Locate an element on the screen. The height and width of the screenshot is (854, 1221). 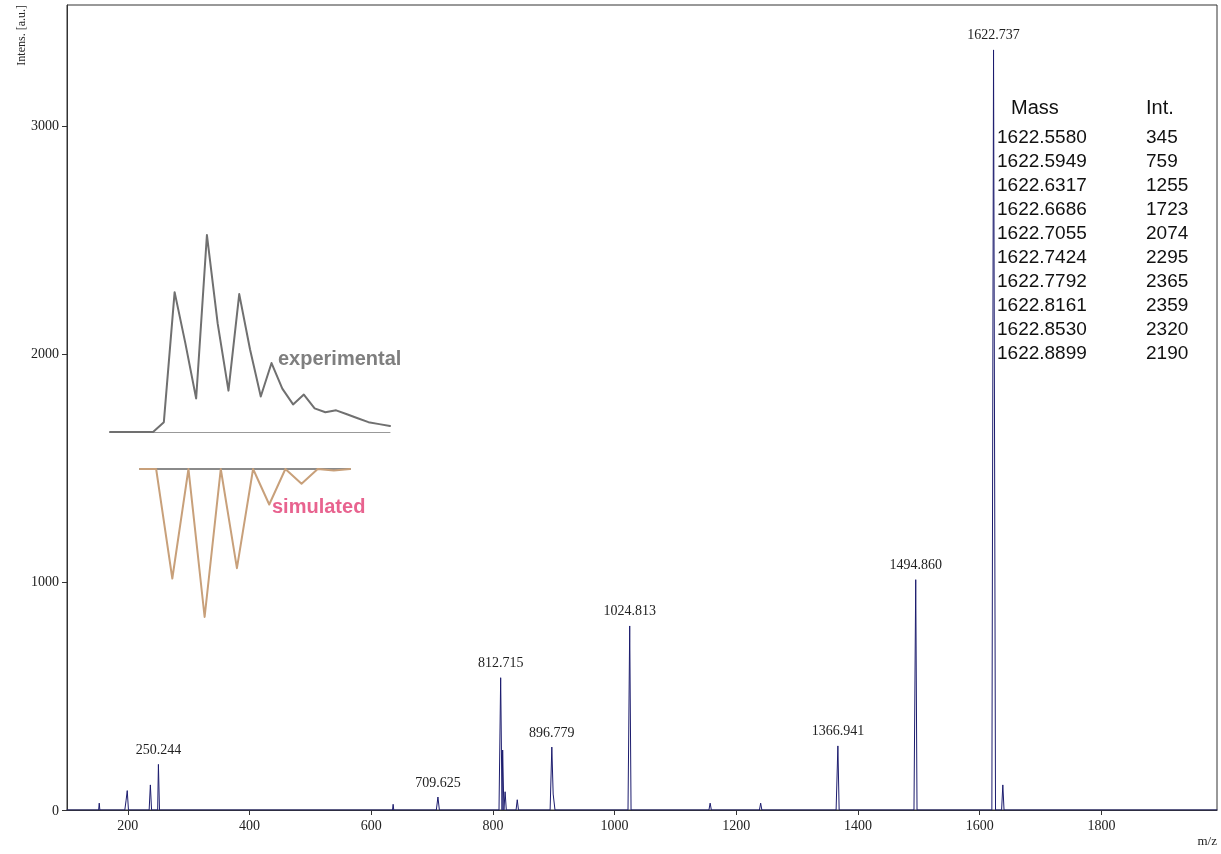
annotation: 1622.8161 is located at coordinates (1042, 305).